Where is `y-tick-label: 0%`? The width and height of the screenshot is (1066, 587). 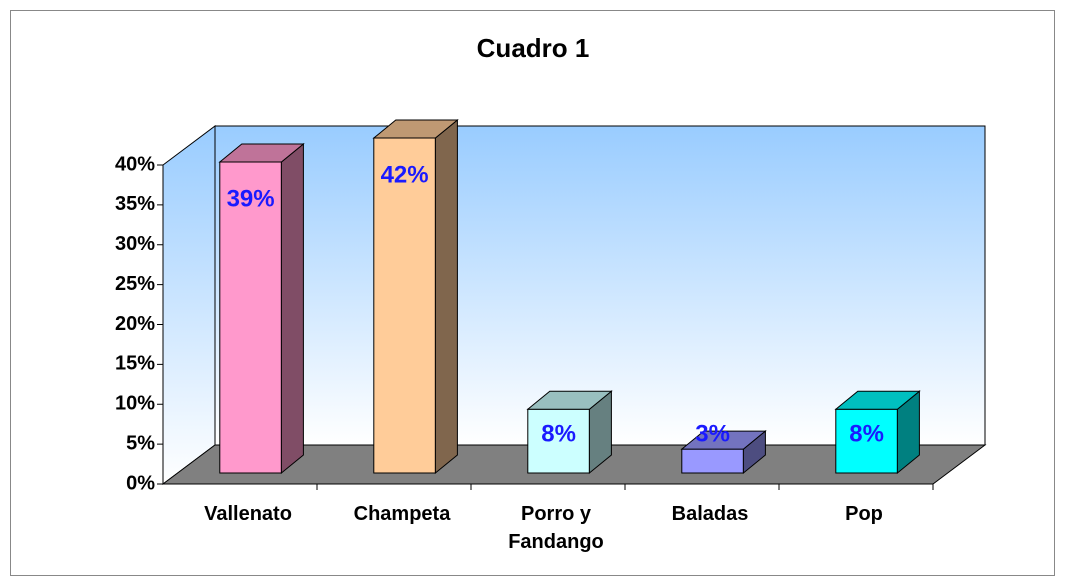 y-tick-label: 0% is located at coordinates (140, 483).